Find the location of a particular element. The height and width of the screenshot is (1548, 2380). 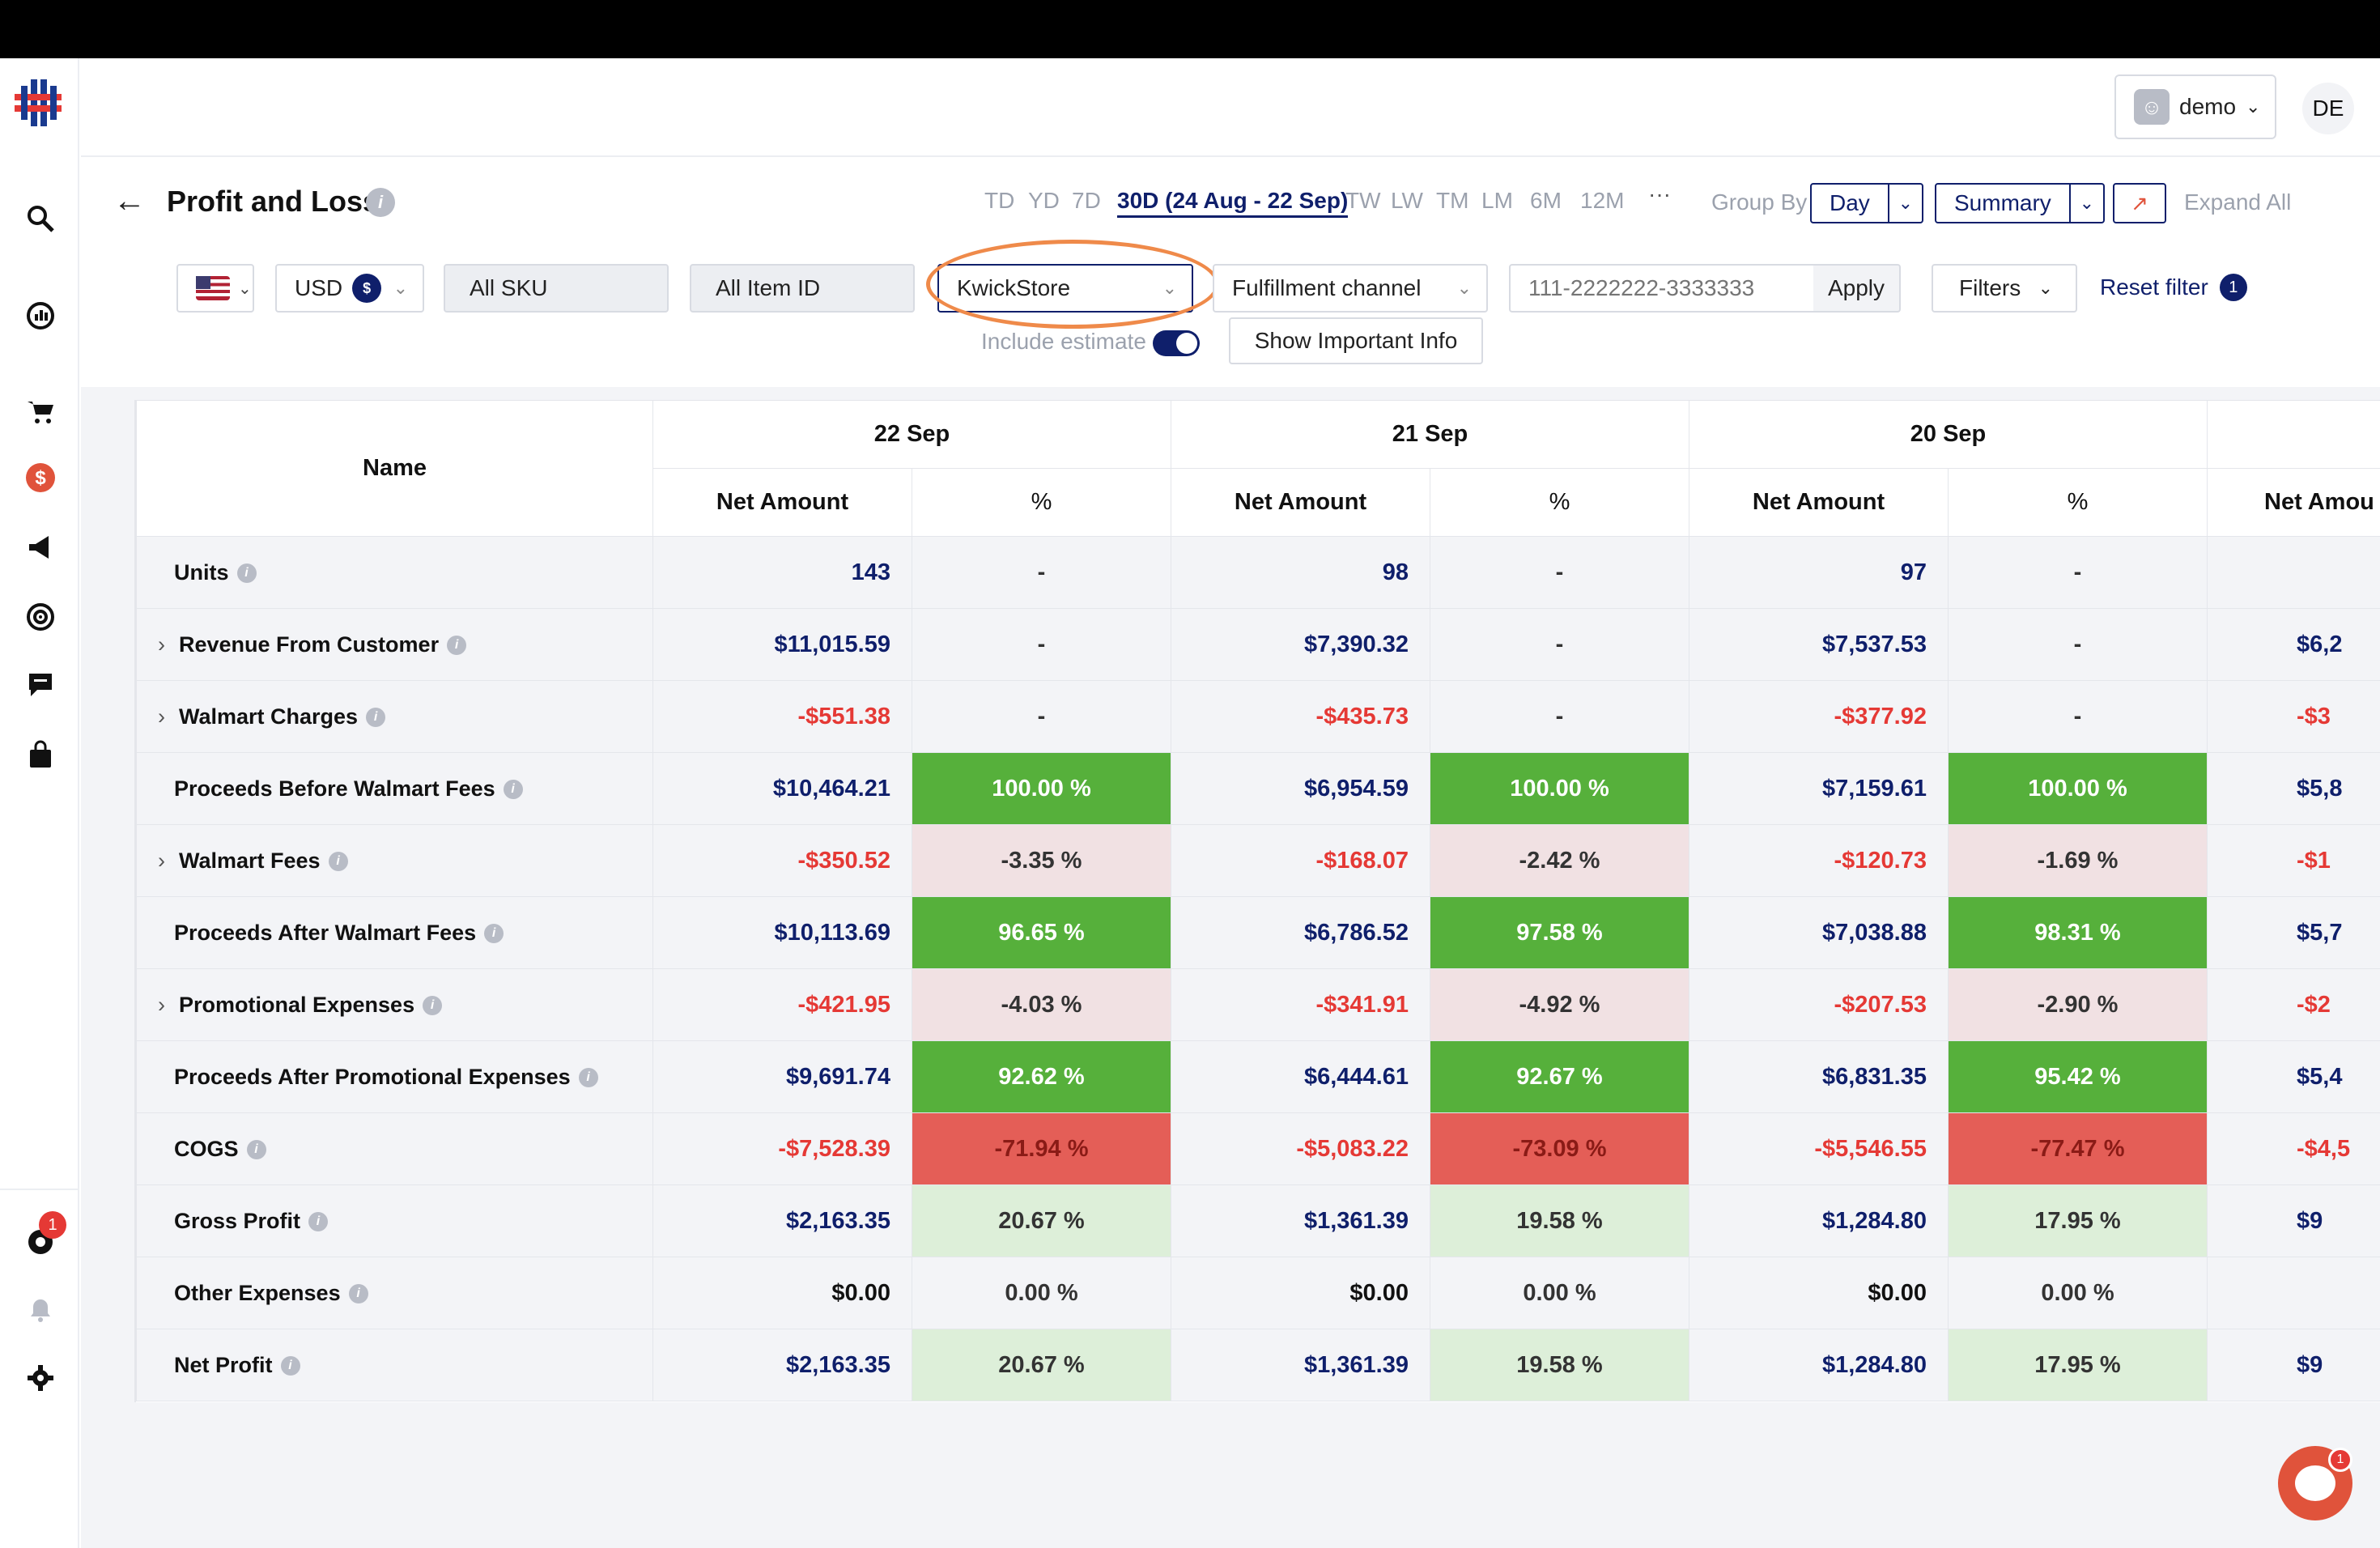

app-header: ☺ demo ⌄ DE is located at coordinates (1230, 107).